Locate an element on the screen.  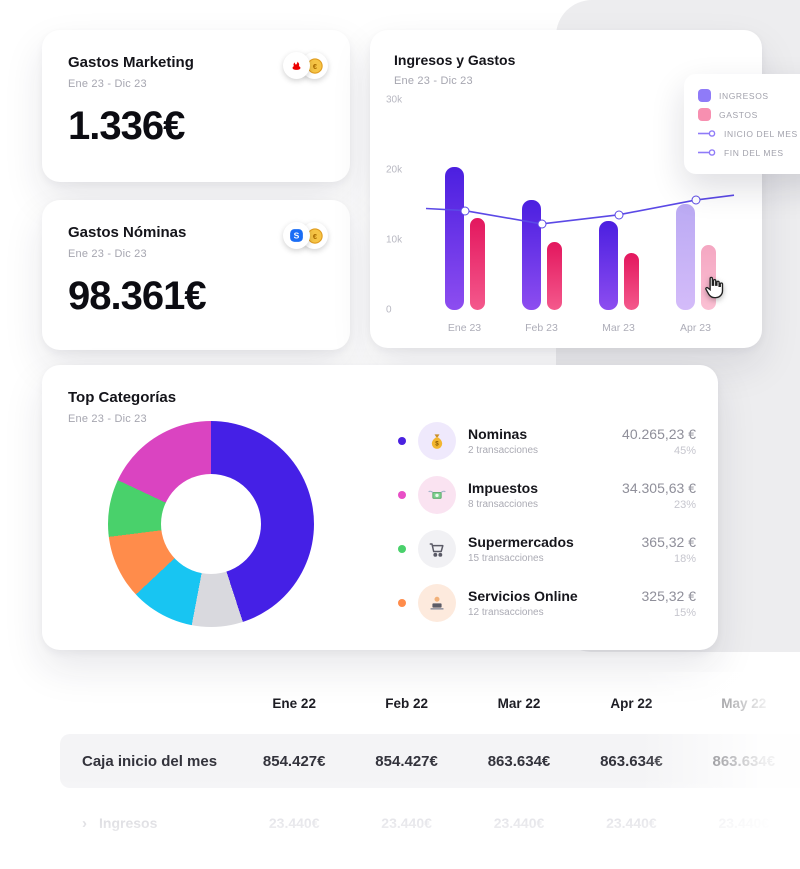
y-tick-label: 30k is located at coordinates (394, 100).